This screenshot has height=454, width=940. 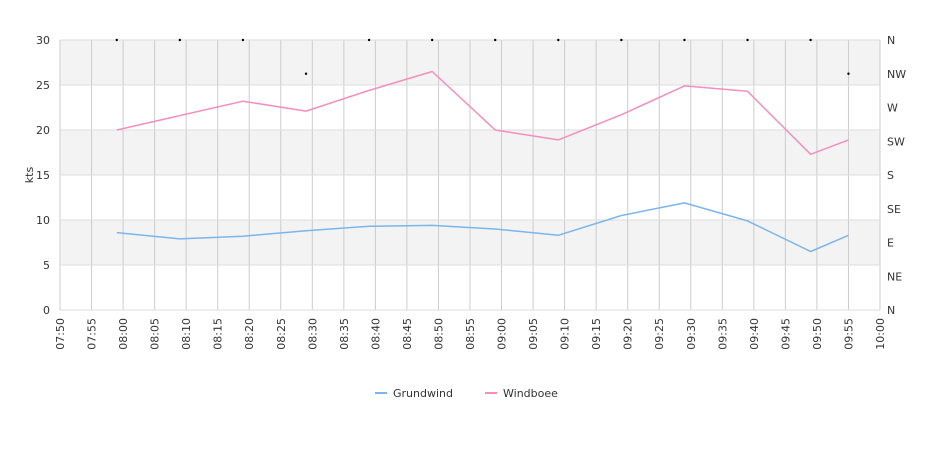 I want to click on x-tick-label: 09:05, so click(x=533, y=334).